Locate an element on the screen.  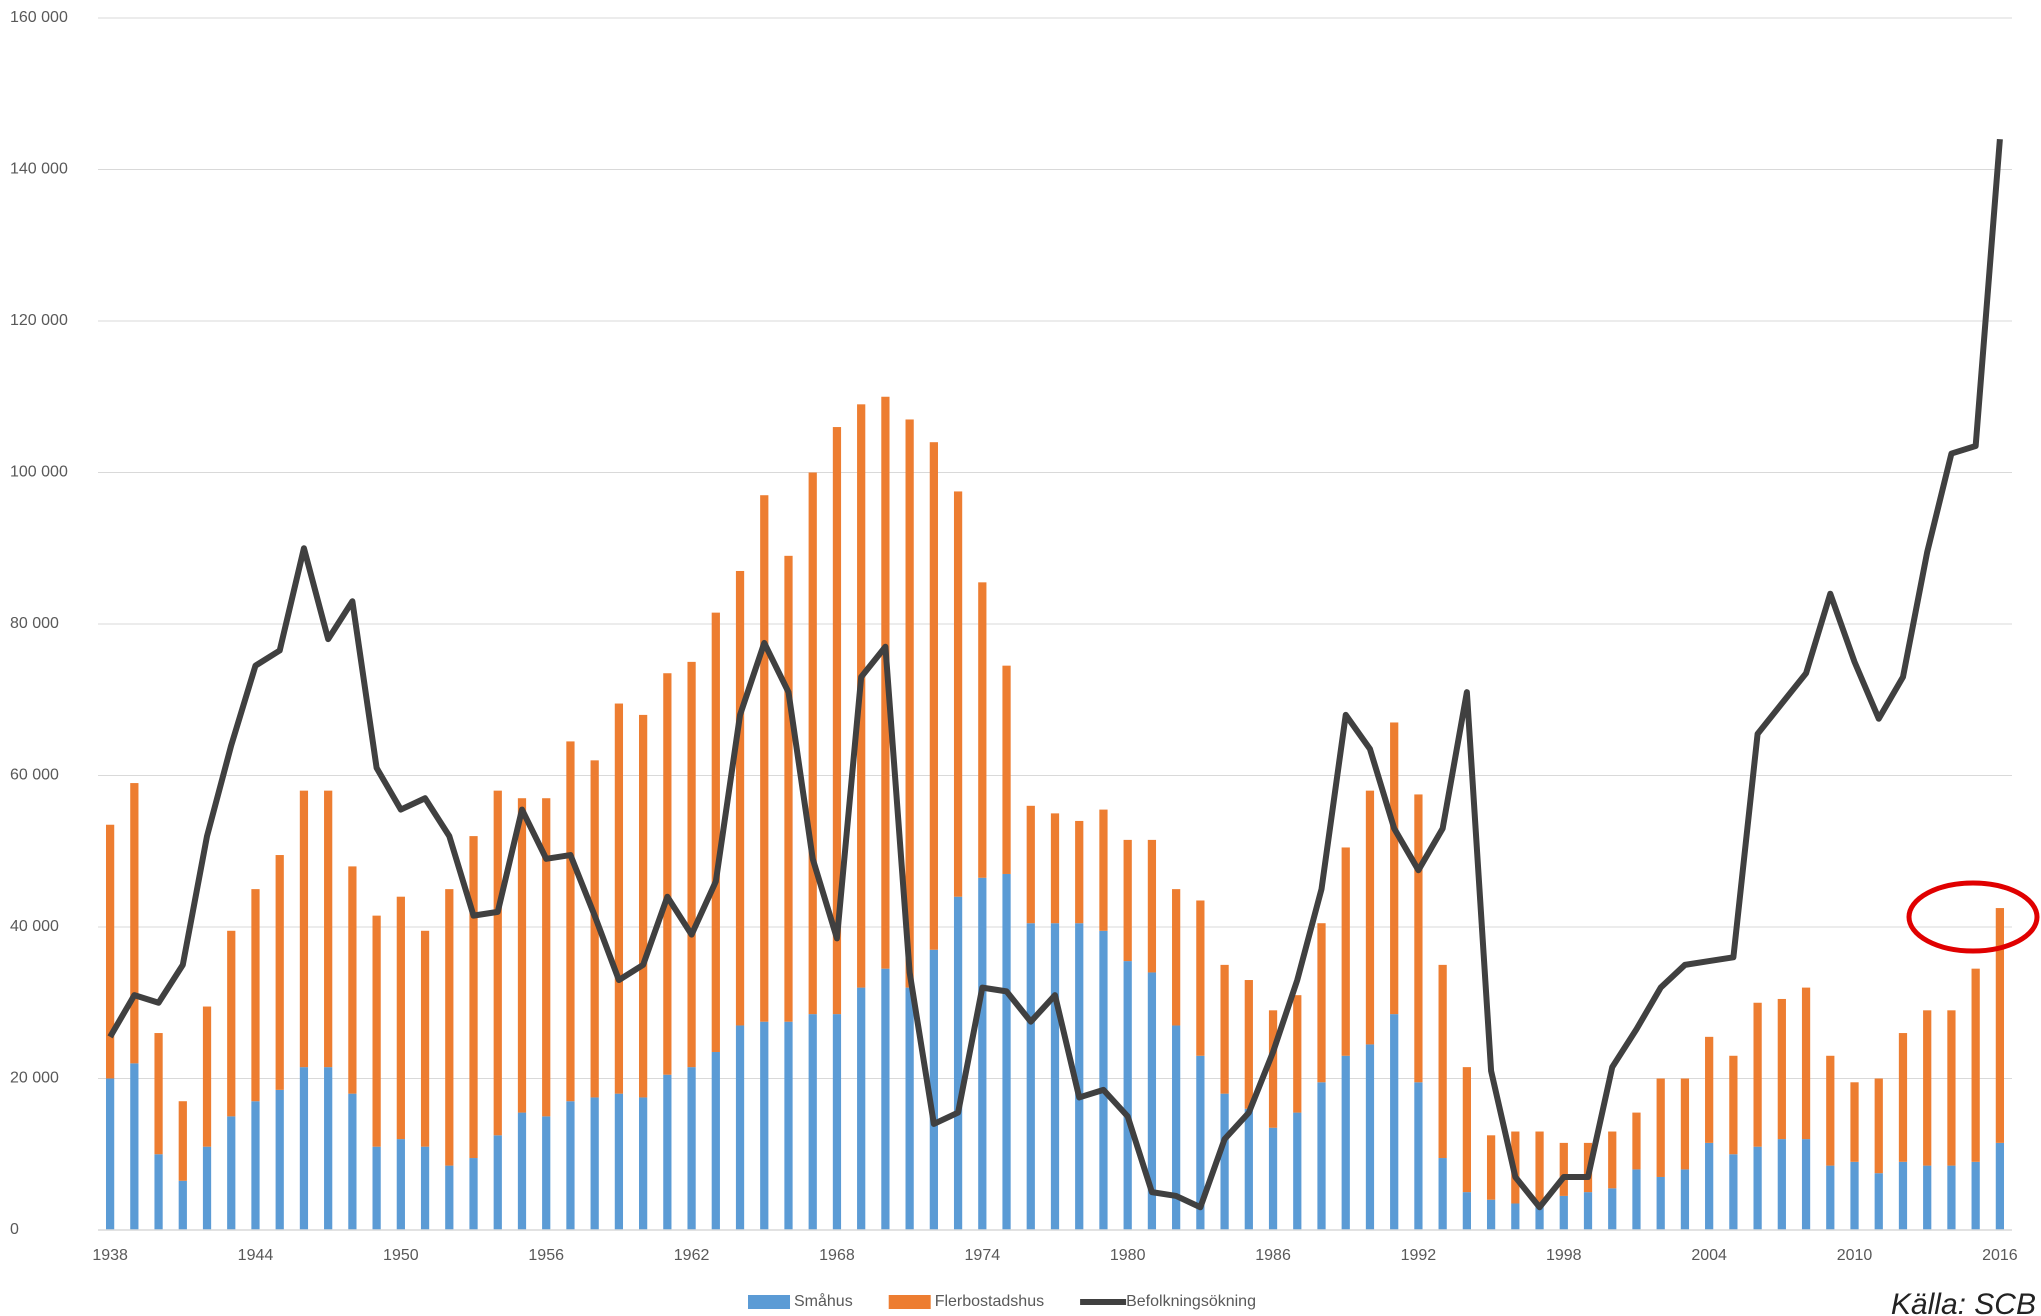
x-tick-label: 1980 is located at coordinates (1128, 1255).